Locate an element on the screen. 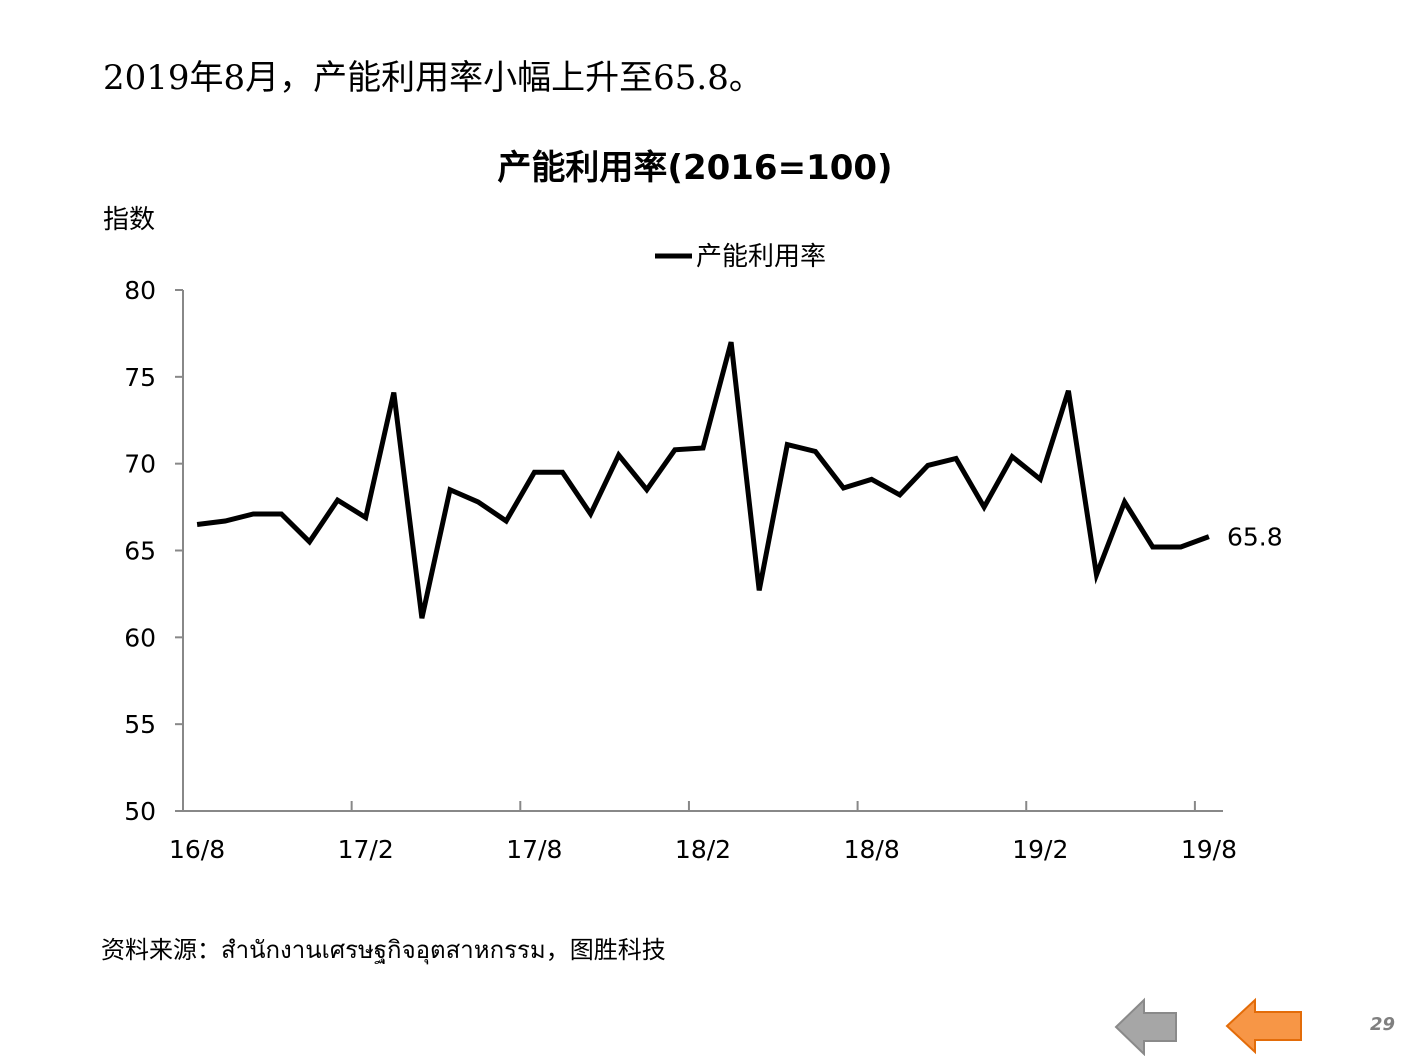 The width and height of the screenshot is (1411, 1058). x-tick-label: 18/2 is located at coordinates (703, 849).